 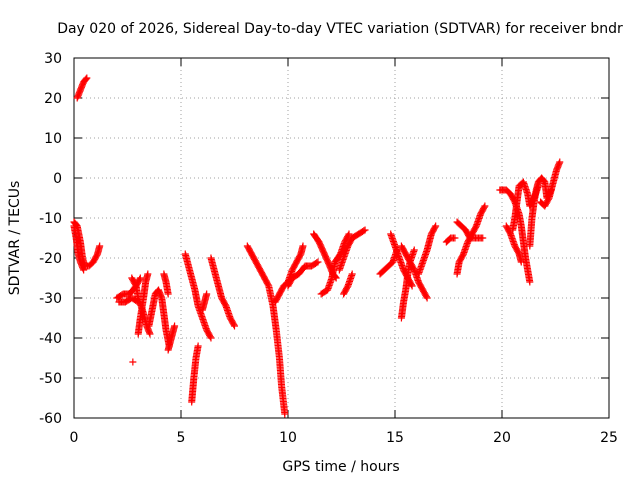 I want to click on x-axis-label: GPS time / hours, so click(x=340, y=467).